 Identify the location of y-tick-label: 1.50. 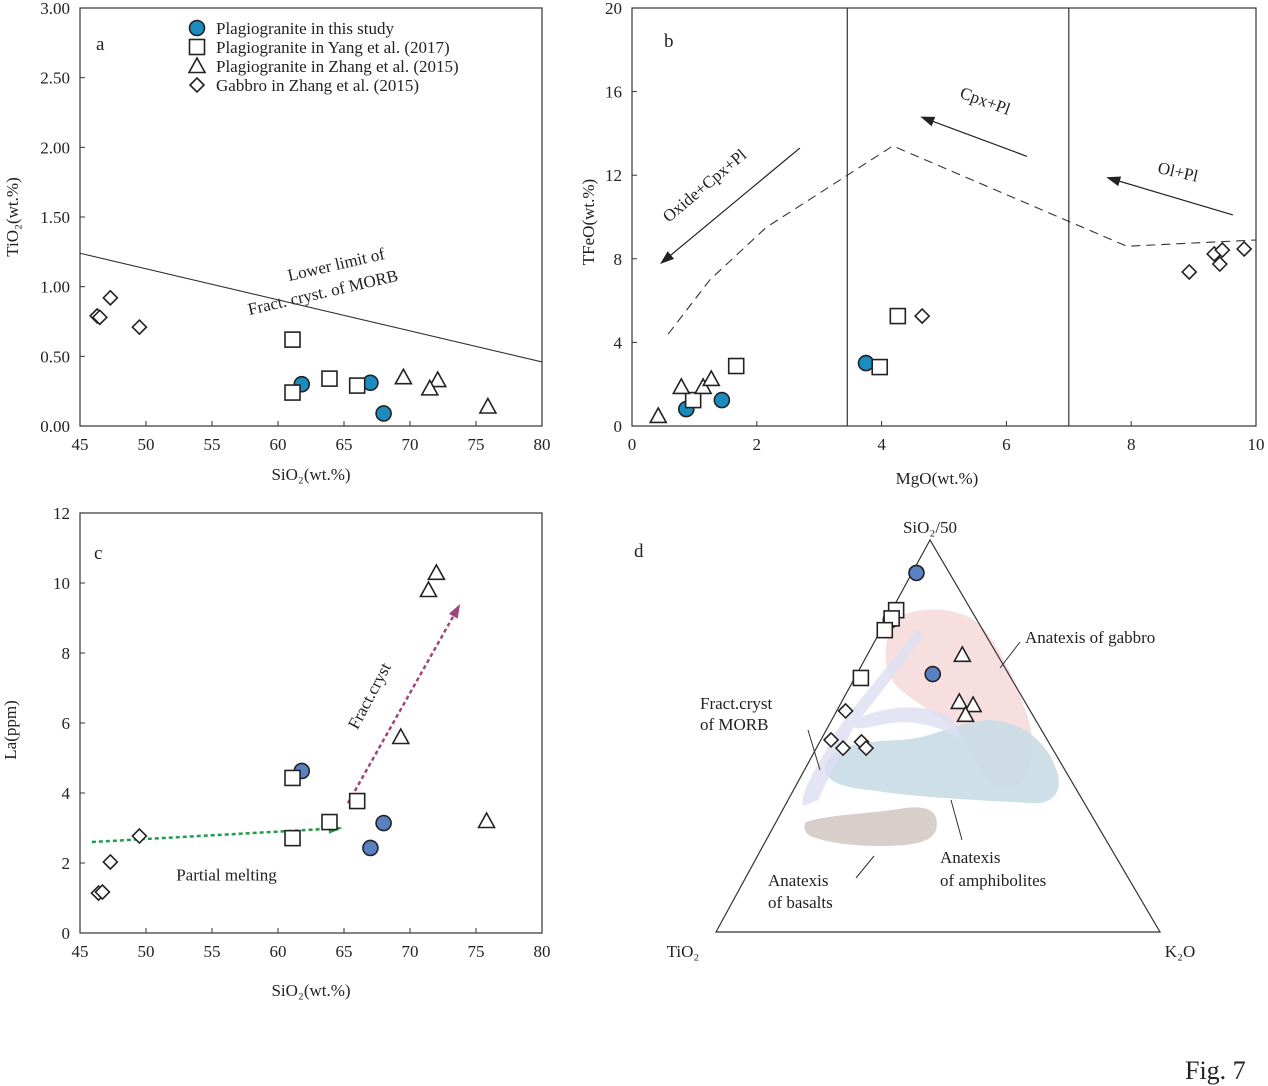
(55, 217).